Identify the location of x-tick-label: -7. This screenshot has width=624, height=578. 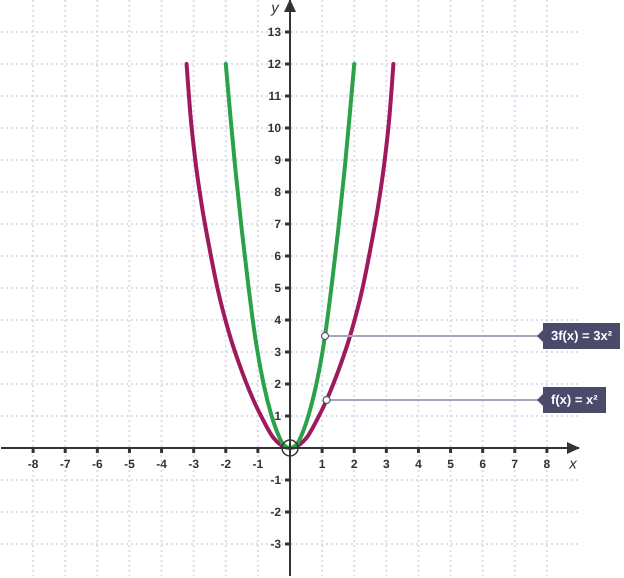
(65, 464).